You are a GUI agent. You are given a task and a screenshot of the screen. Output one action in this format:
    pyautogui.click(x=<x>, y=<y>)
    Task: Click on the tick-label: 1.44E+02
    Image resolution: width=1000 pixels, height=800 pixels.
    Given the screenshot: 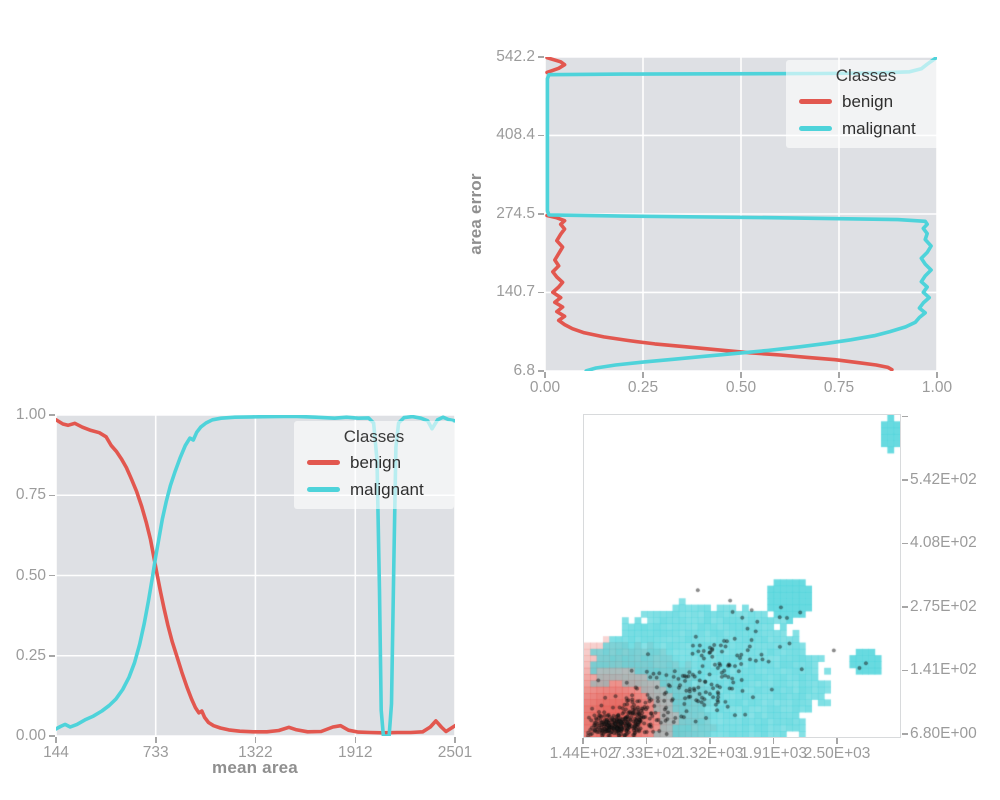 What is the action you would take?
    pyautogui.click(x=583, y=753)
    